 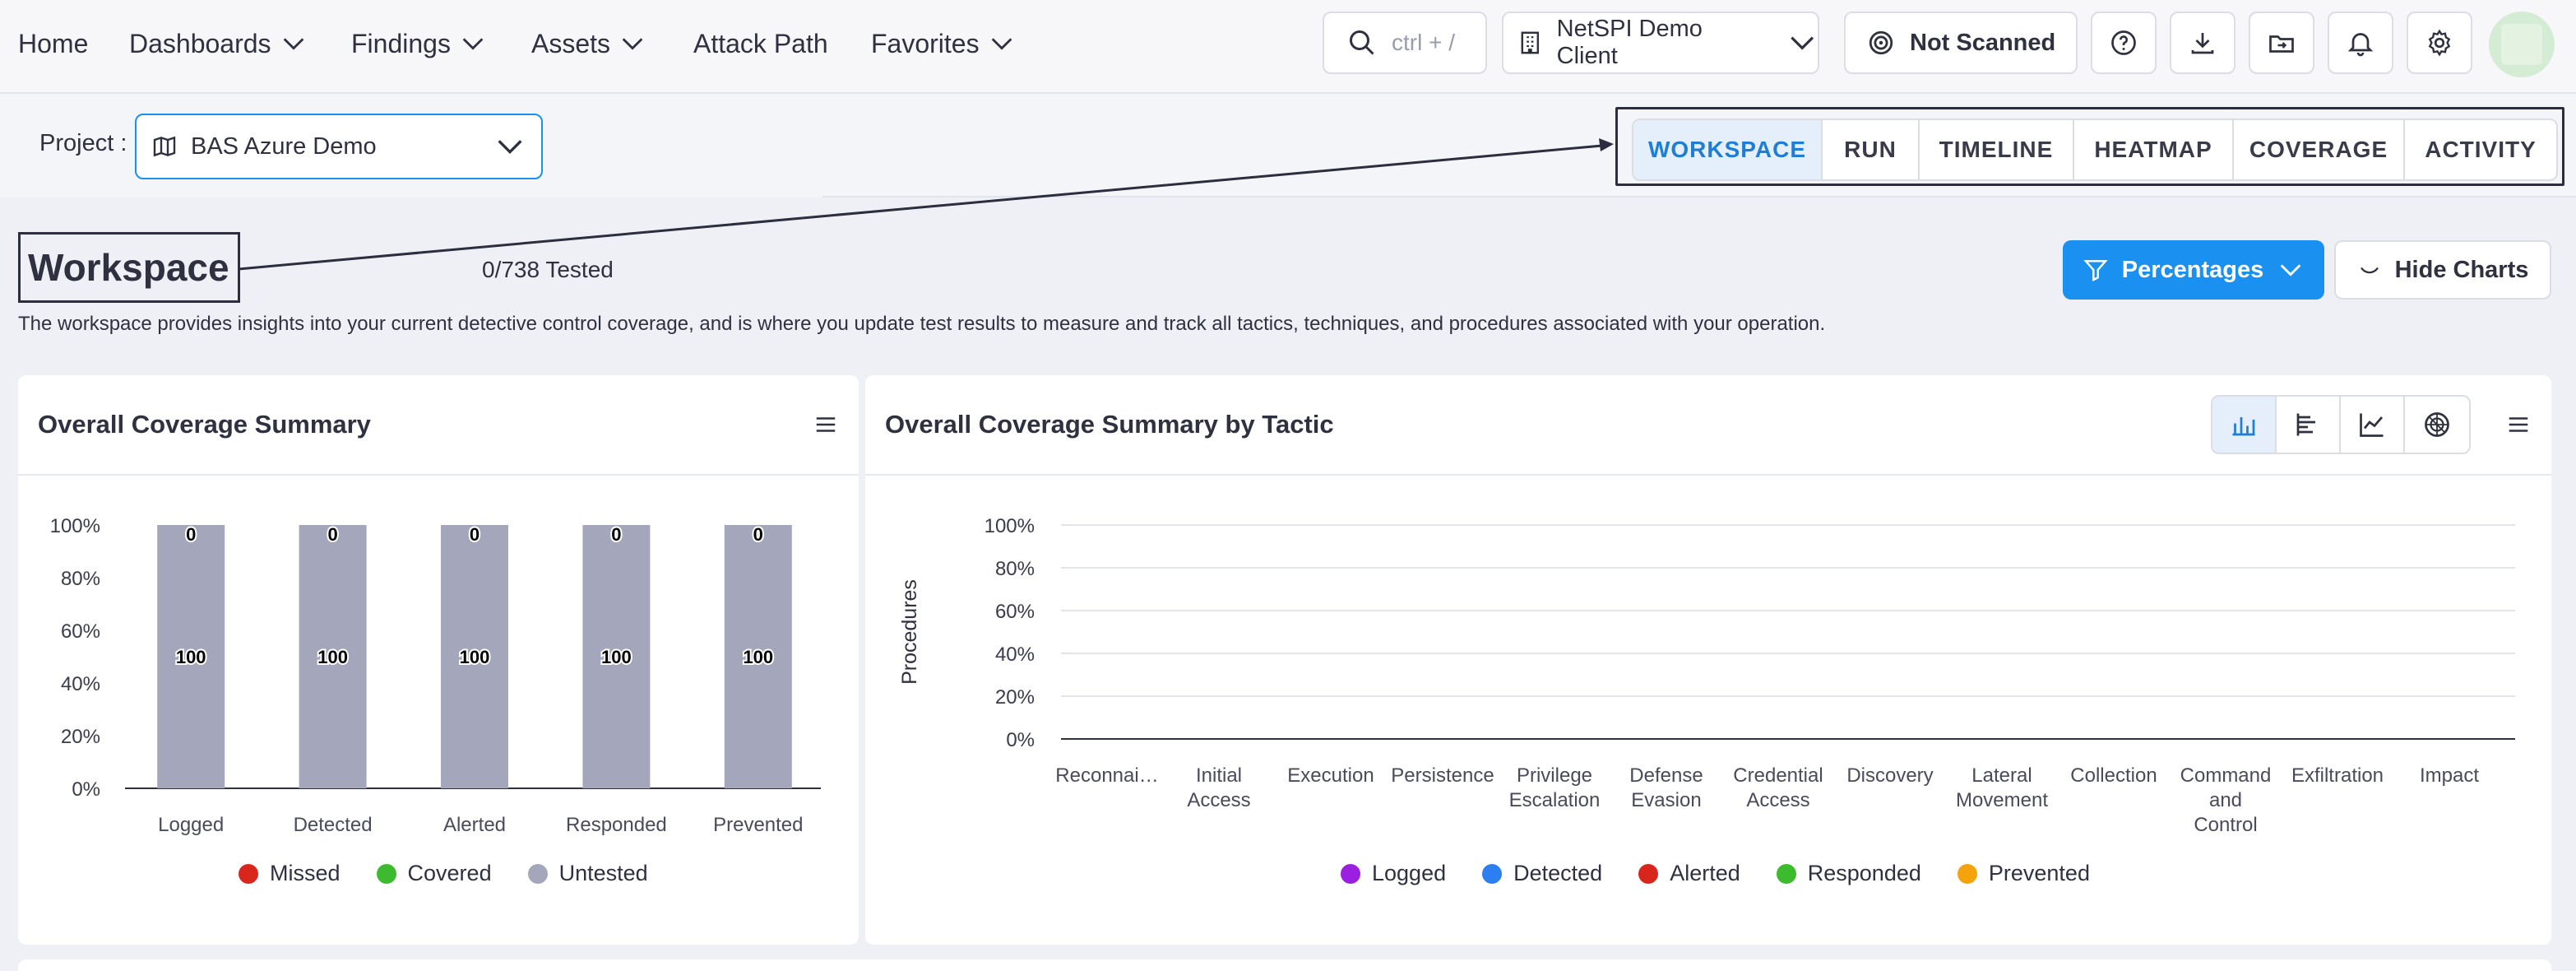 I want to click on x-tick-label: Privilege, so click(x=1554, y=775).